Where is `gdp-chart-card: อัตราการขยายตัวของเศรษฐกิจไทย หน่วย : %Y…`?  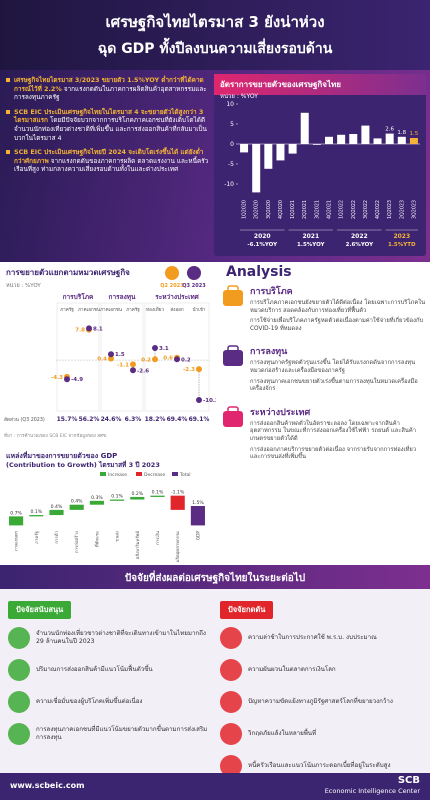
gdp-chart-card: อัตราการขยายตัวของเศรษฐกิจไทย หน่วย : %Y… is located at coordinates (320, 165).